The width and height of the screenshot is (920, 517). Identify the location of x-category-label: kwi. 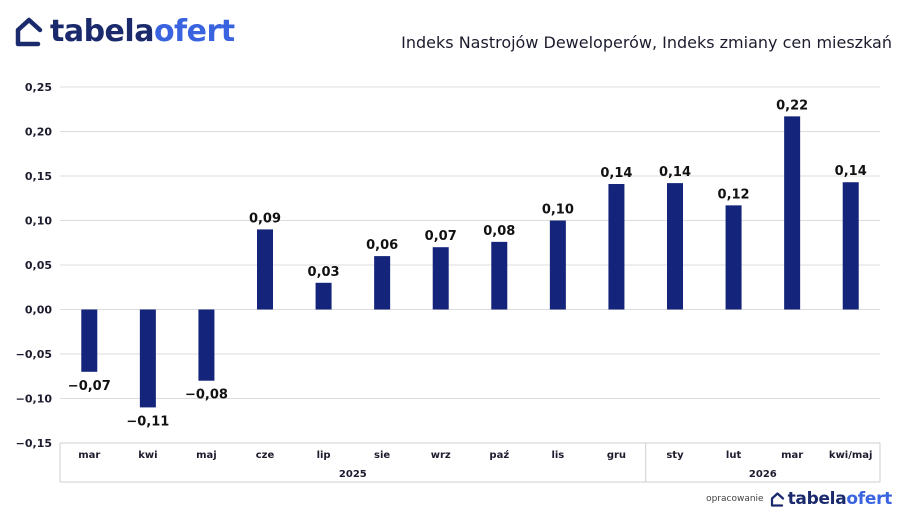
(147, 455).